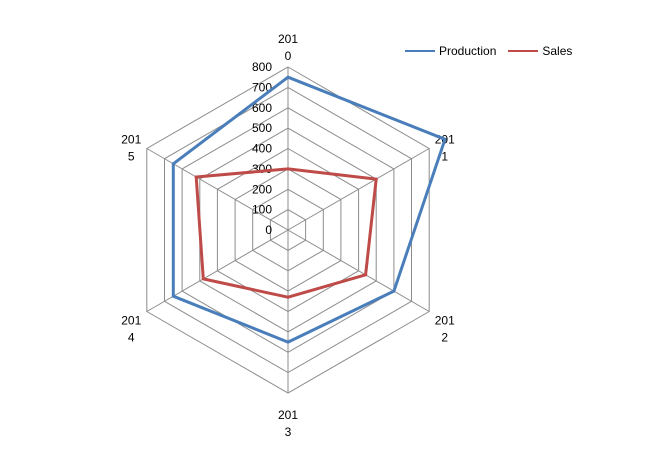 The image size is (647, 459). Describe the element at coordinates (540, 51) in the screenshot. I see `legend-item-sales: Sales` at that location.